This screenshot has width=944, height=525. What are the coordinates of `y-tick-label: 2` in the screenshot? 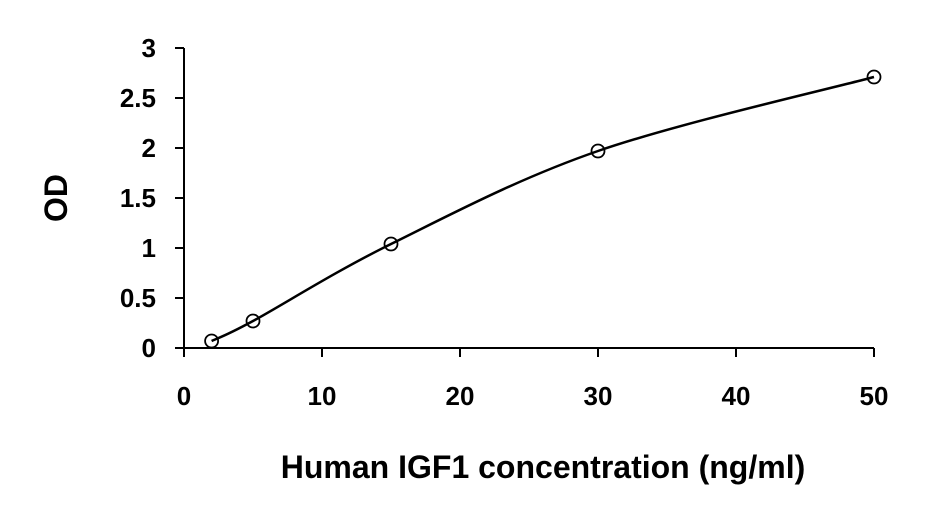 It's located at (149, 148).